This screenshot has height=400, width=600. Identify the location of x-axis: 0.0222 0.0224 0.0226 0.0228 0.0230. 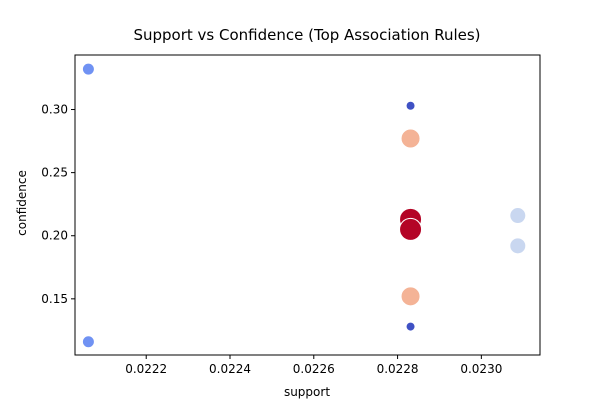
(313, 365).